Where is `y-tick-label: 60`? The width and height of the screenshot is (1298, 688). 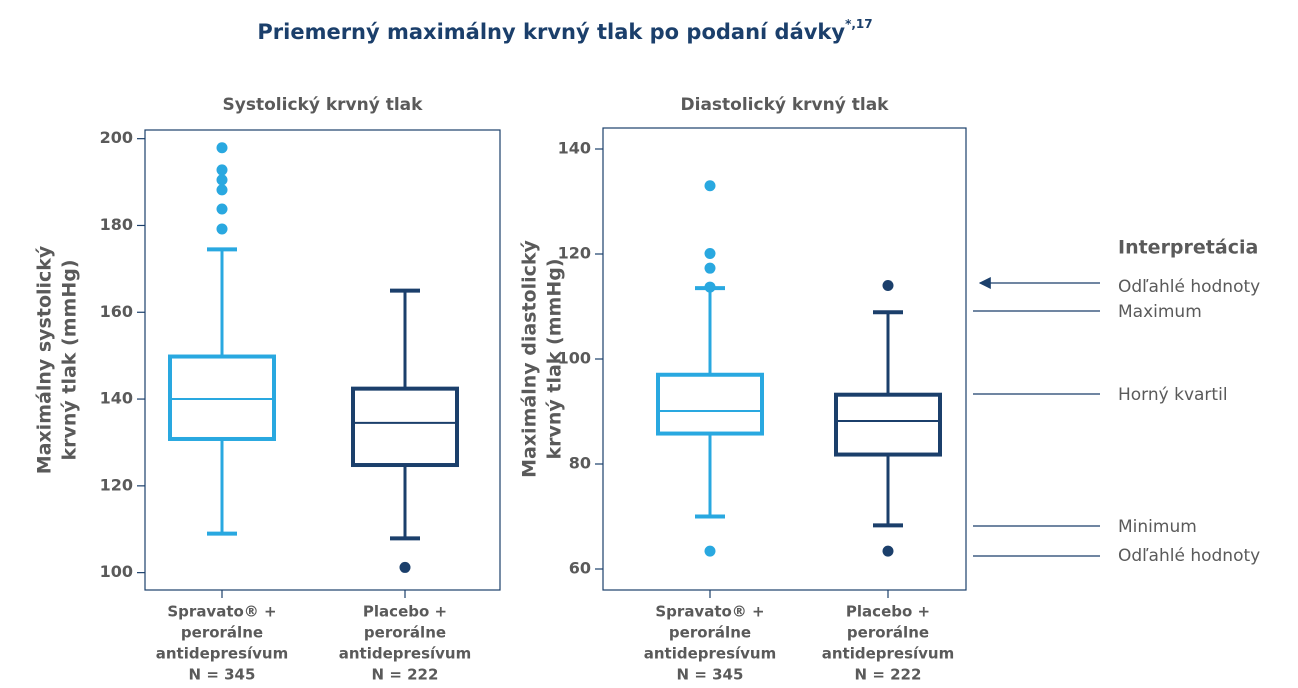
y-tick-label: 60 is located at coordinates (580, 568).